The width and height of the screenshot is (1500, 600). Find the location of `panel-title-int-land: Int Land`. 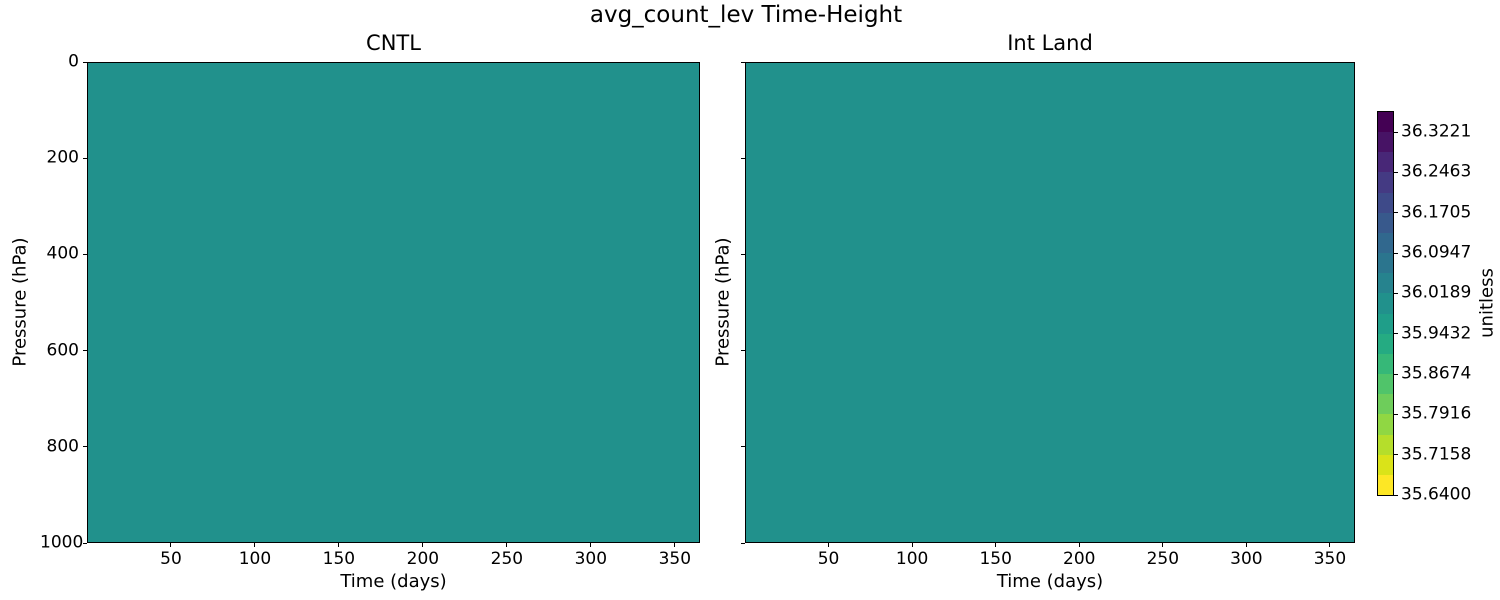

panel-title-int-land: Int Land is located at coordinates (1050, 43).